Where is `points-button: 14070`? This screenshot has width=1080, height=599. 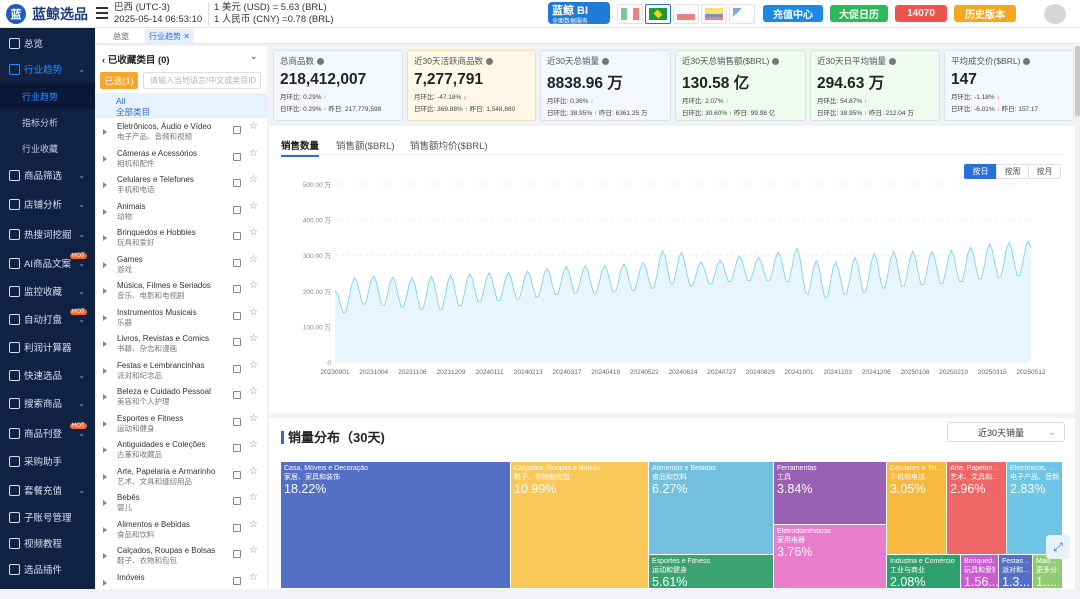 points-button: 14070 is located at coordinates (921, 13).